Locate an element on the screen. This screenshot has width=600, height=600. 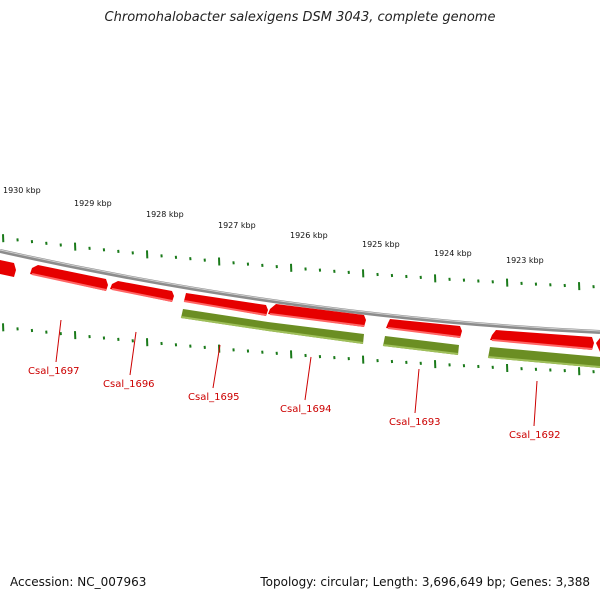
genome-backbone is located at coordinates (300, 291).